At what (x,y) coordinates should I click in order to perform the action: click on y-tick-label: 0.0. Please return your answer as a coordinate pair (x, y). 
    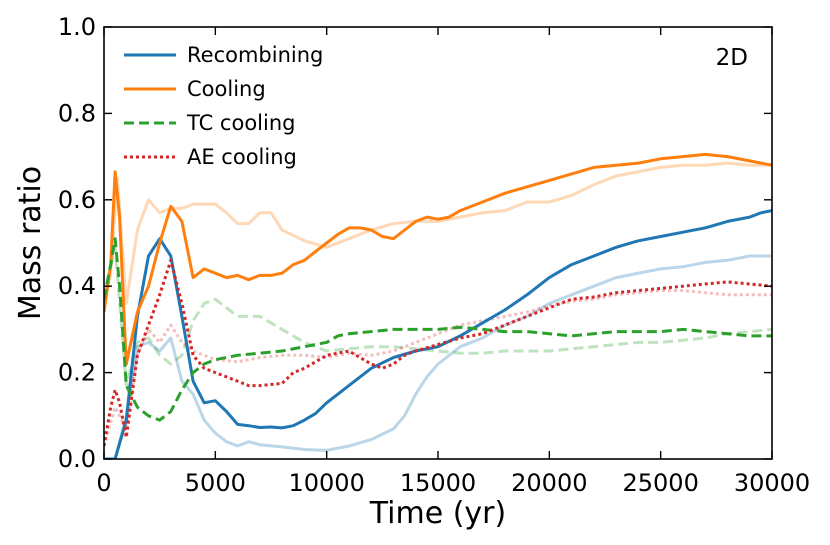
    Looking at the image, I should click on (77, 459).